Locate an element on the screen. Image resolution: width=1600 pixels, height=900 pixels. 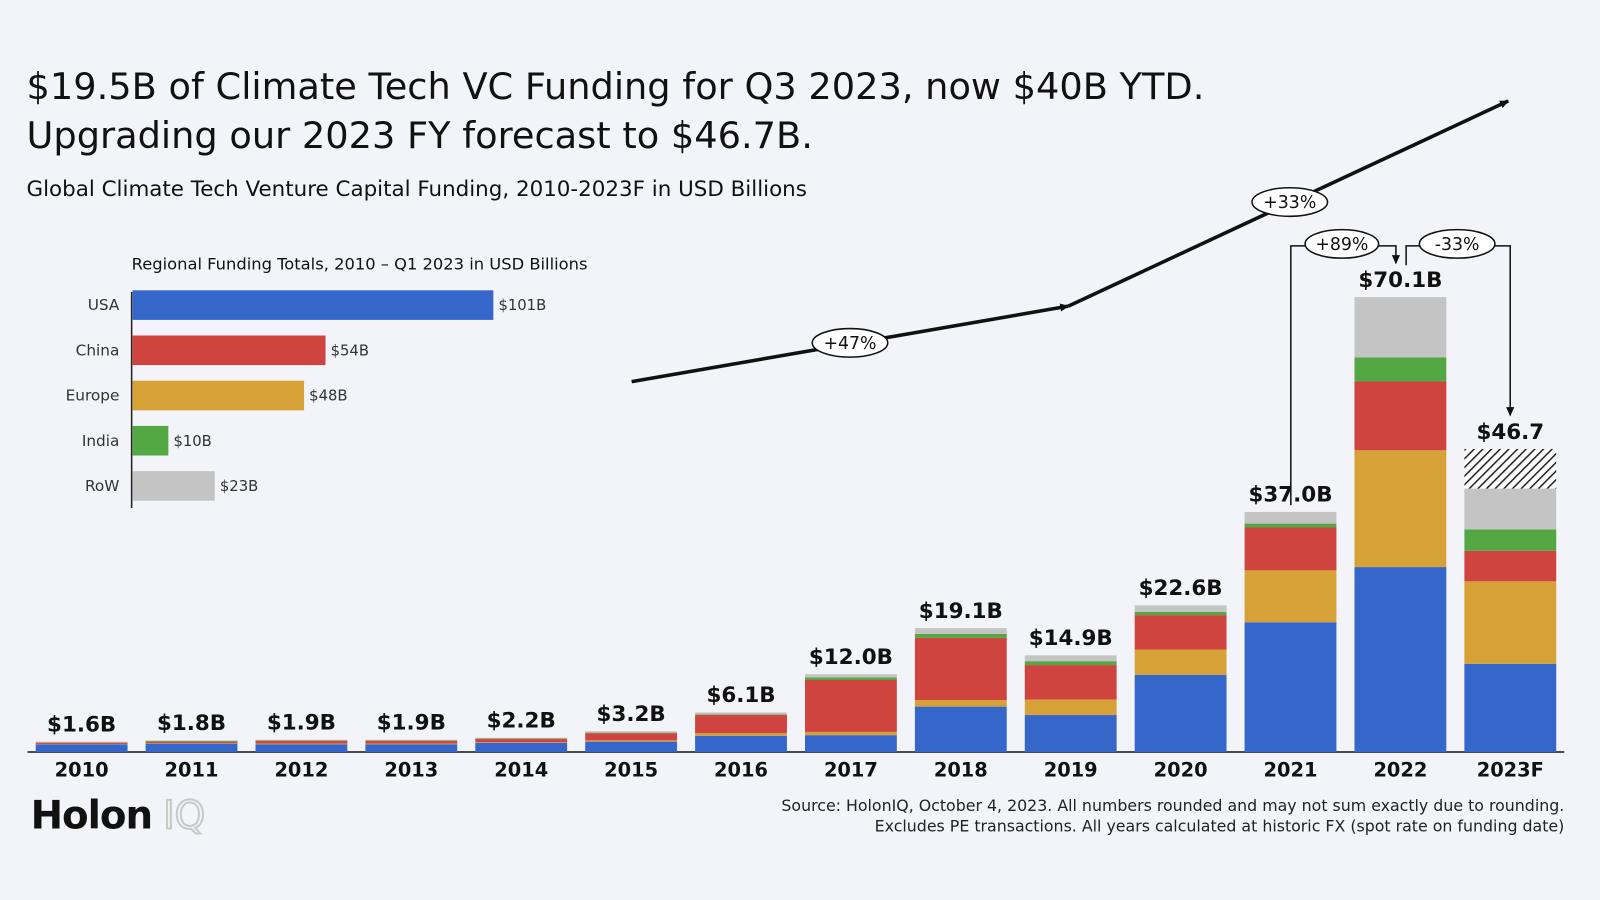
x-tick-label: 2014 is located at coordinates (521, 770).